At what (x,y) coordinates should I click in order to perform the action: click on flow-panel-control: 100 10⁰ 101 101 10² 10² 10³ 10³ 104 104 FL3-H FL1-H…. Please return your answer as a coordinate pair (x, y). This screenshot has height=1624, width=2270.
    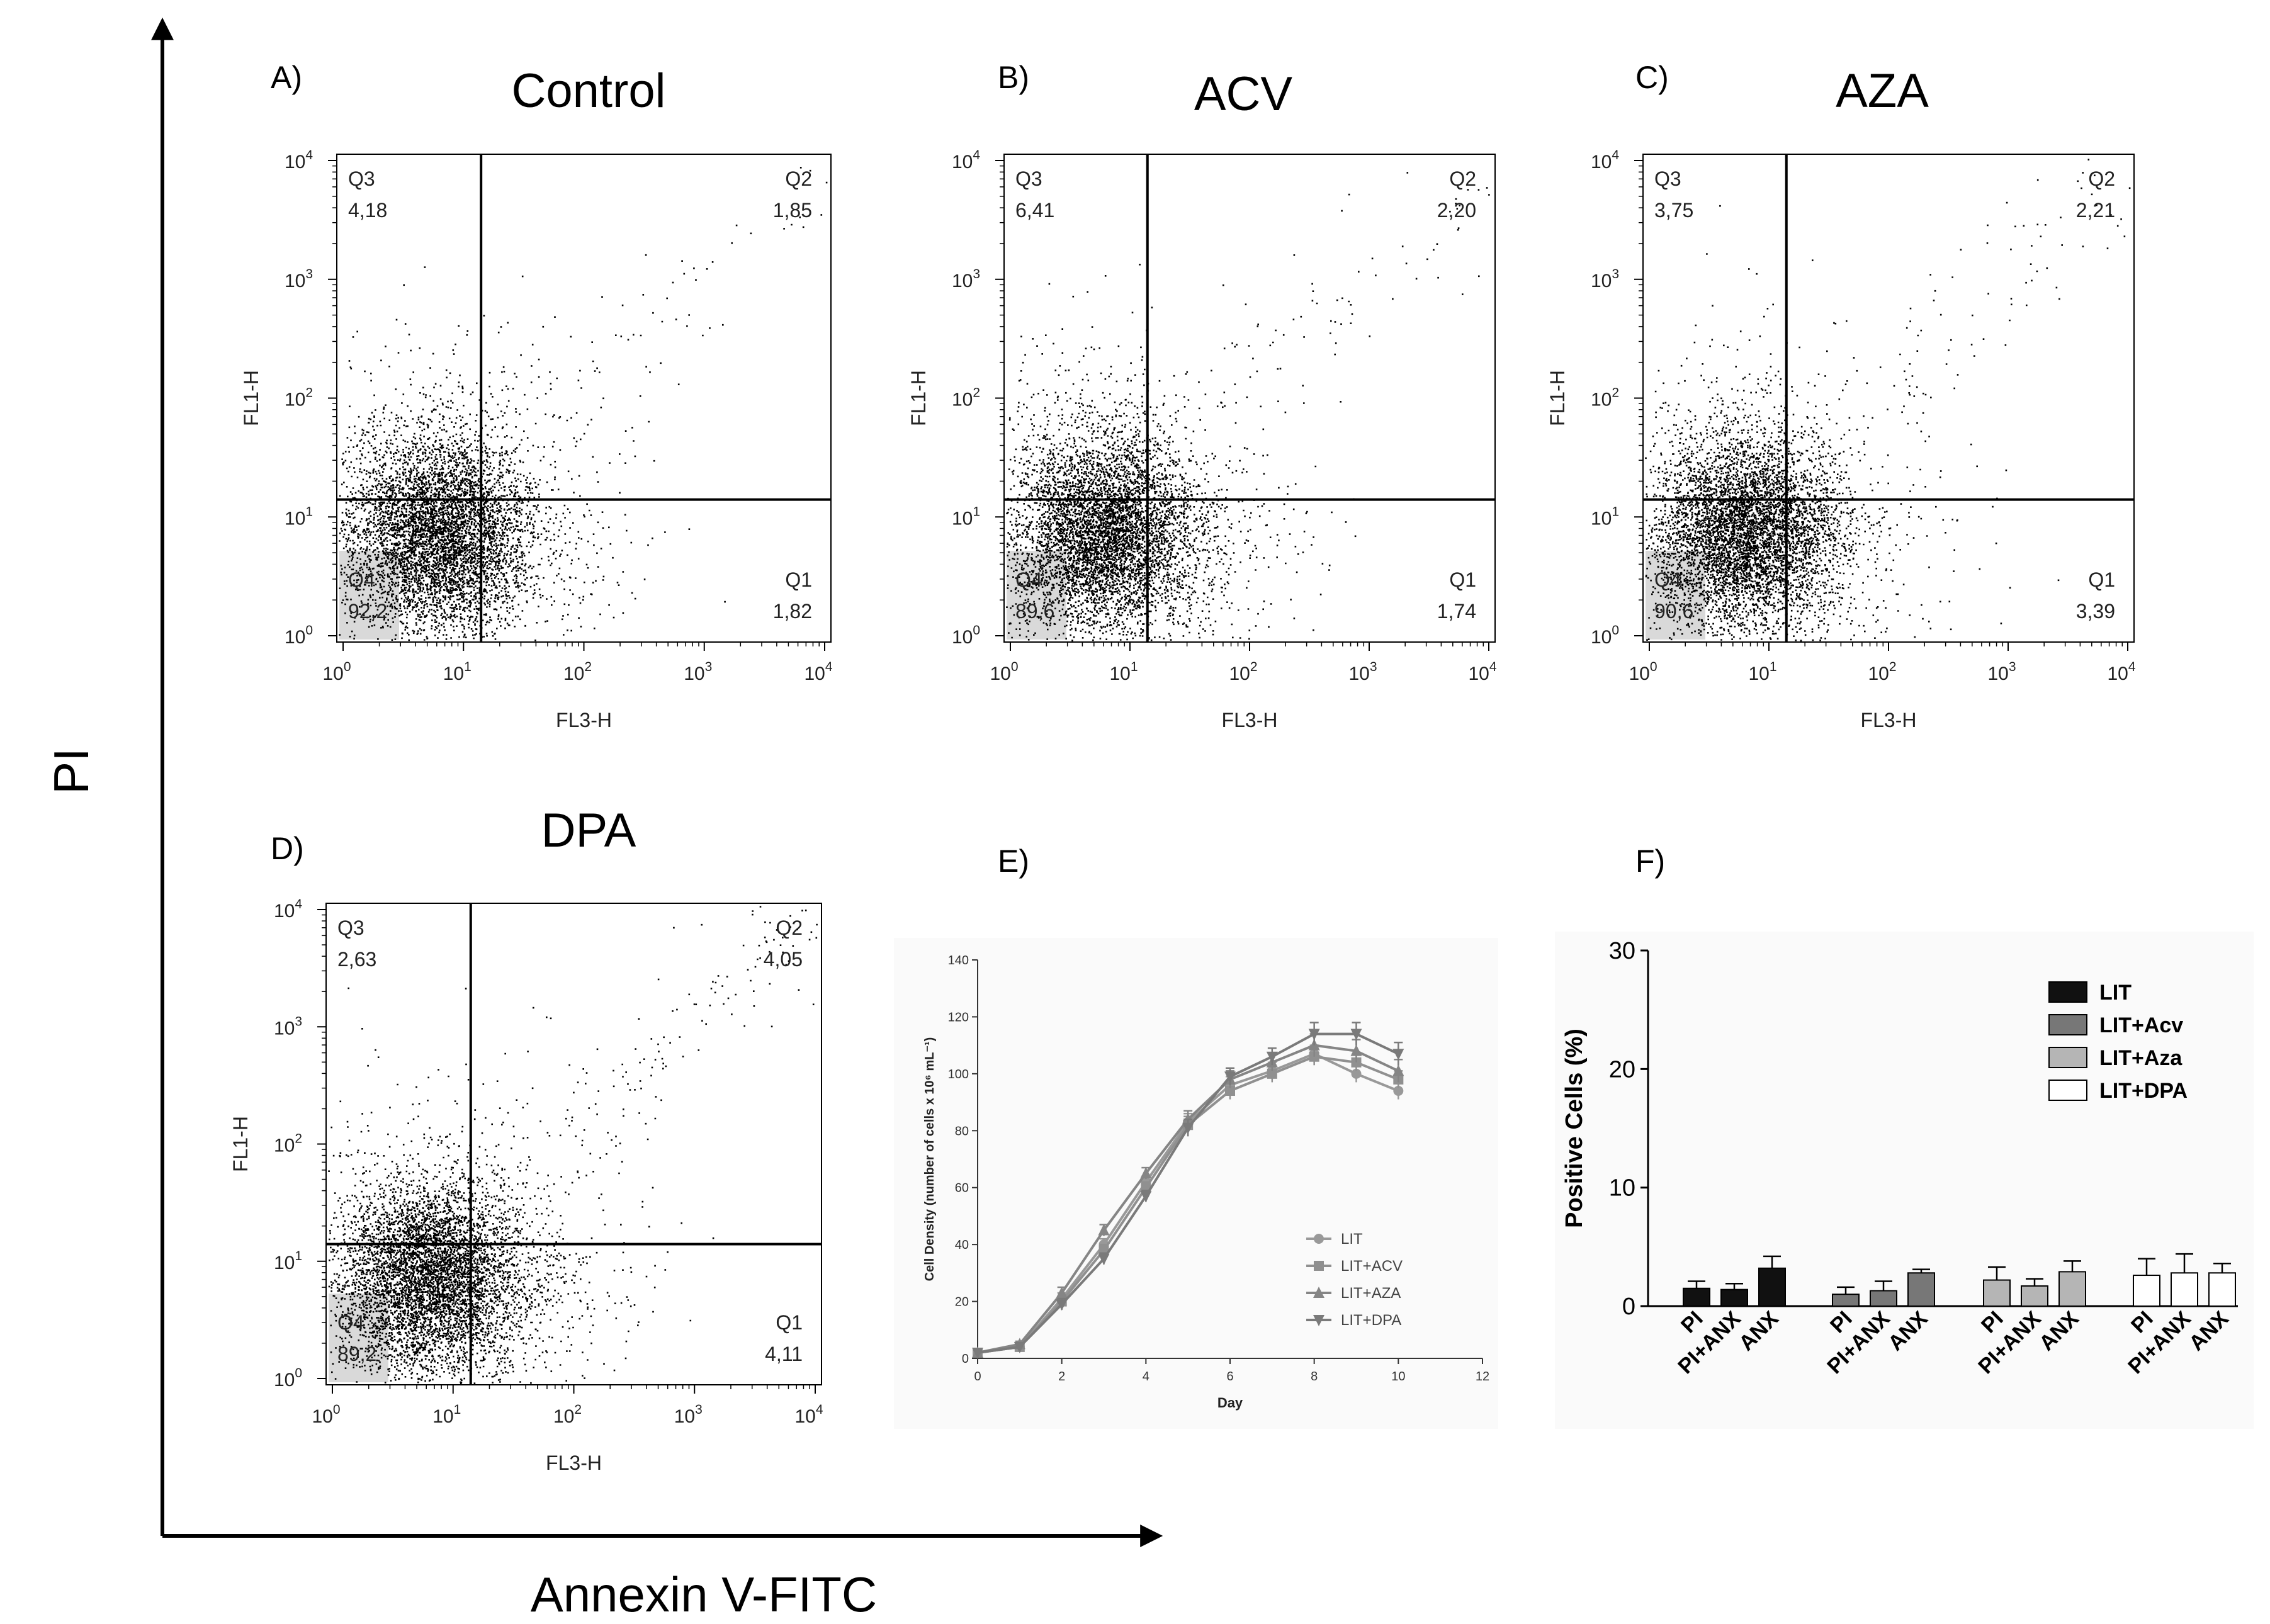
    Looking at the image, I should click on (536, 439).